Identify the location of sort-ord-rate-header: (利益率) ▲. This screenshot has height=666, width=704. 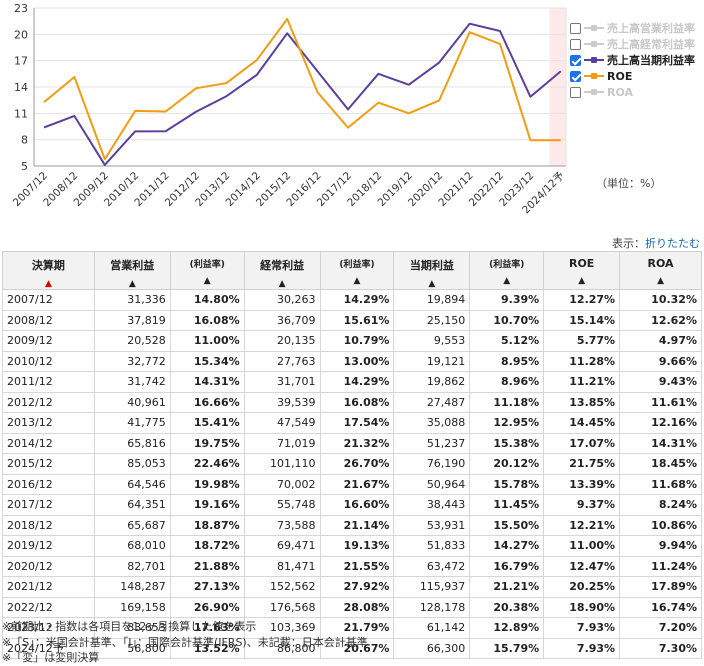
(357, 270).